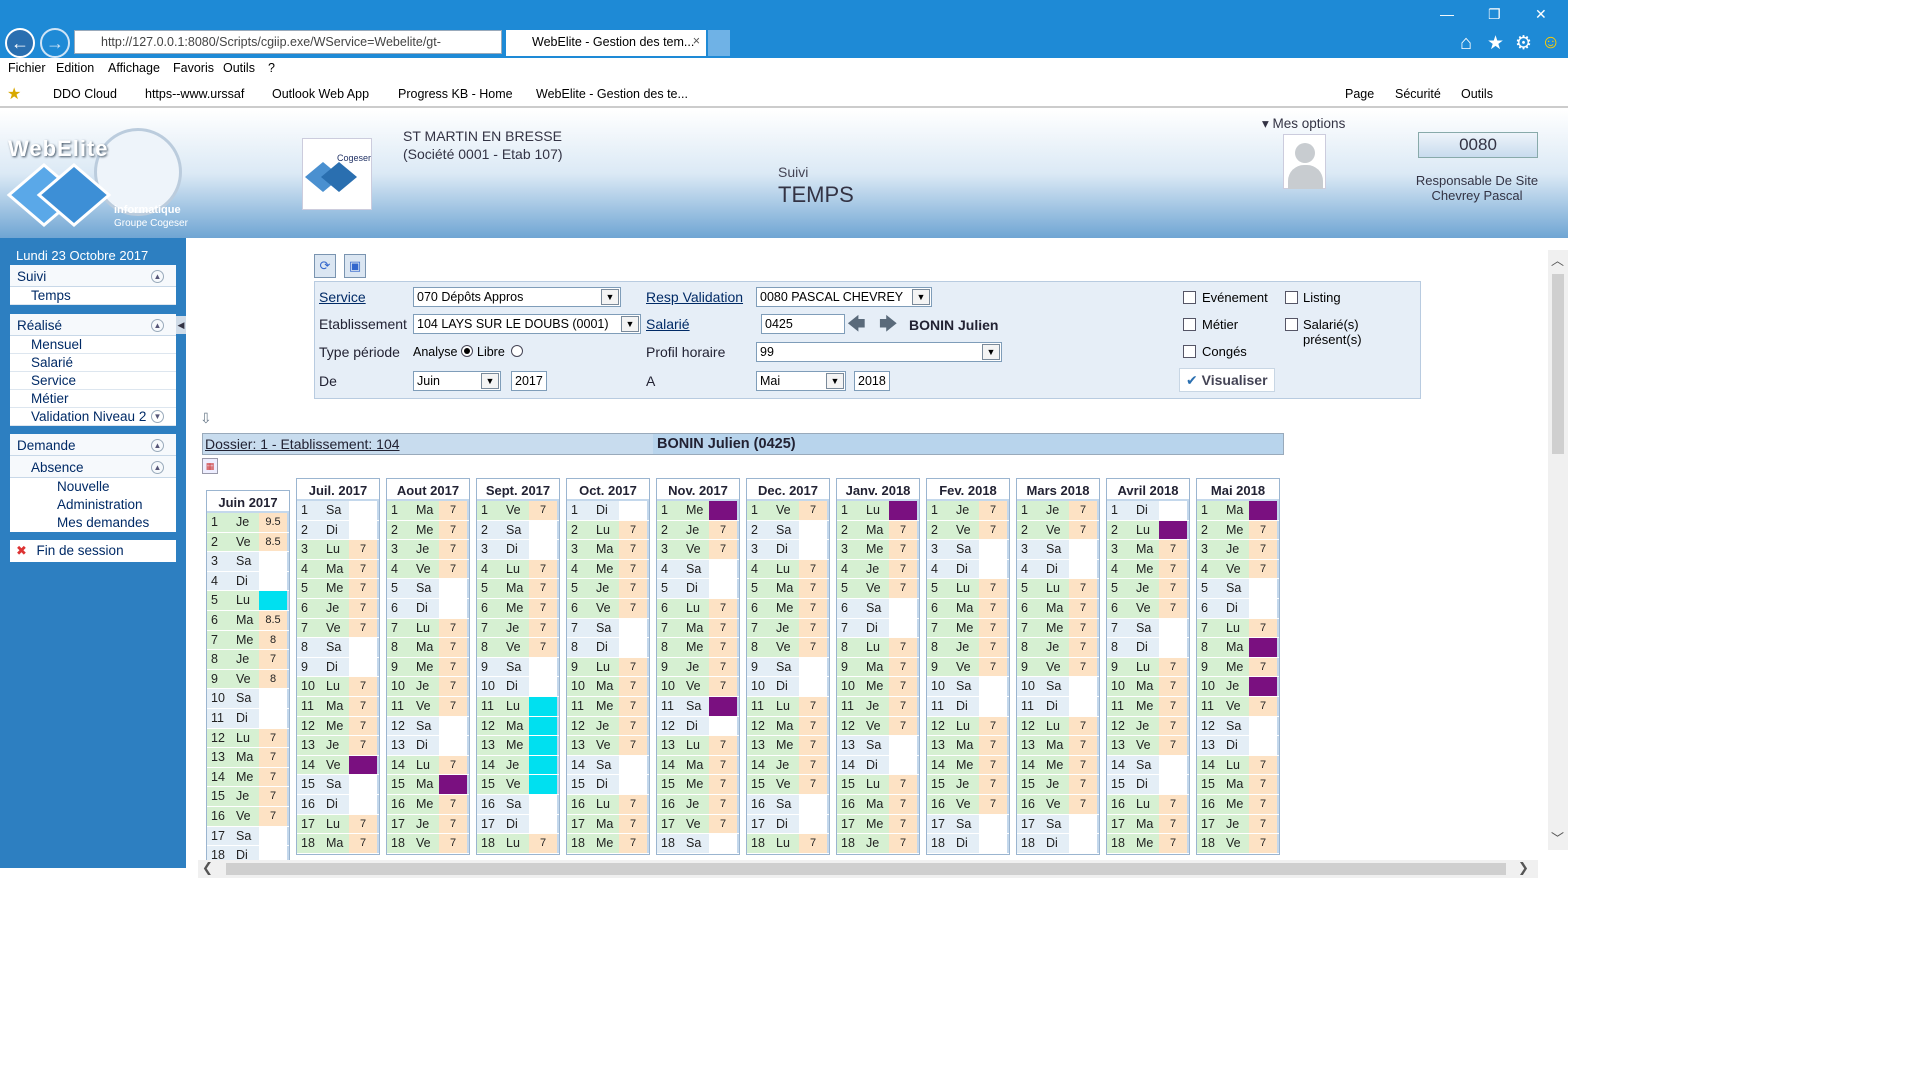  Describe the element at coordinates (428, 804) in the screenshot. I see `calendar-day: 16 Me 7` at that location.